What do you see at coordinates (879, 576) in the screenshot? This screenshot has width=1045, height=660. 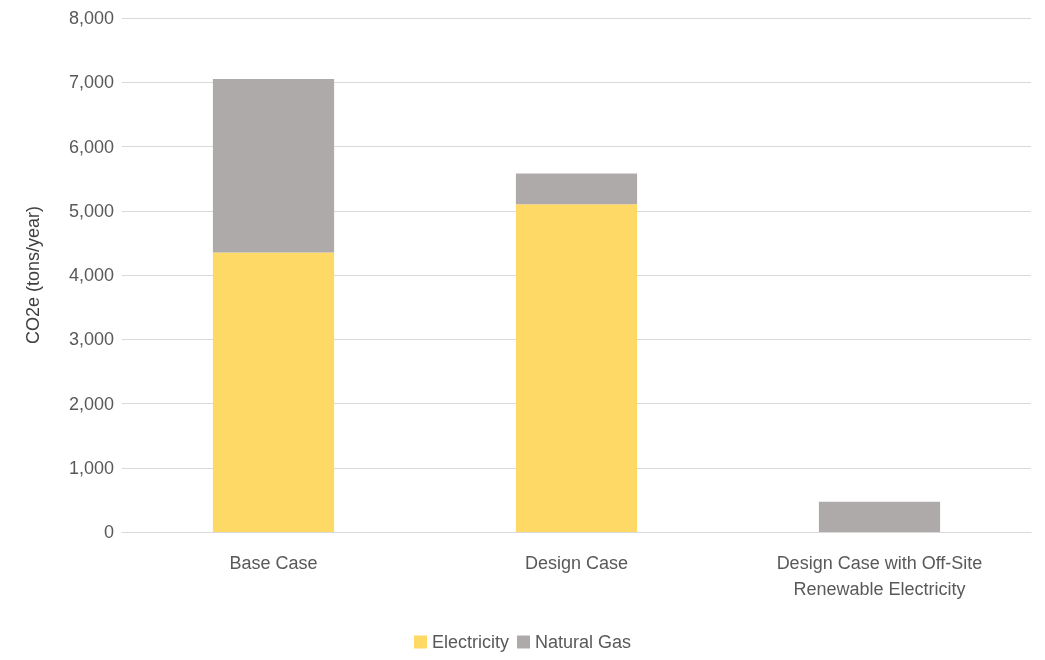 I see `x-tick-label: Design Case with Off-Site Renewable Electricity` at bounding box center [879, 576].